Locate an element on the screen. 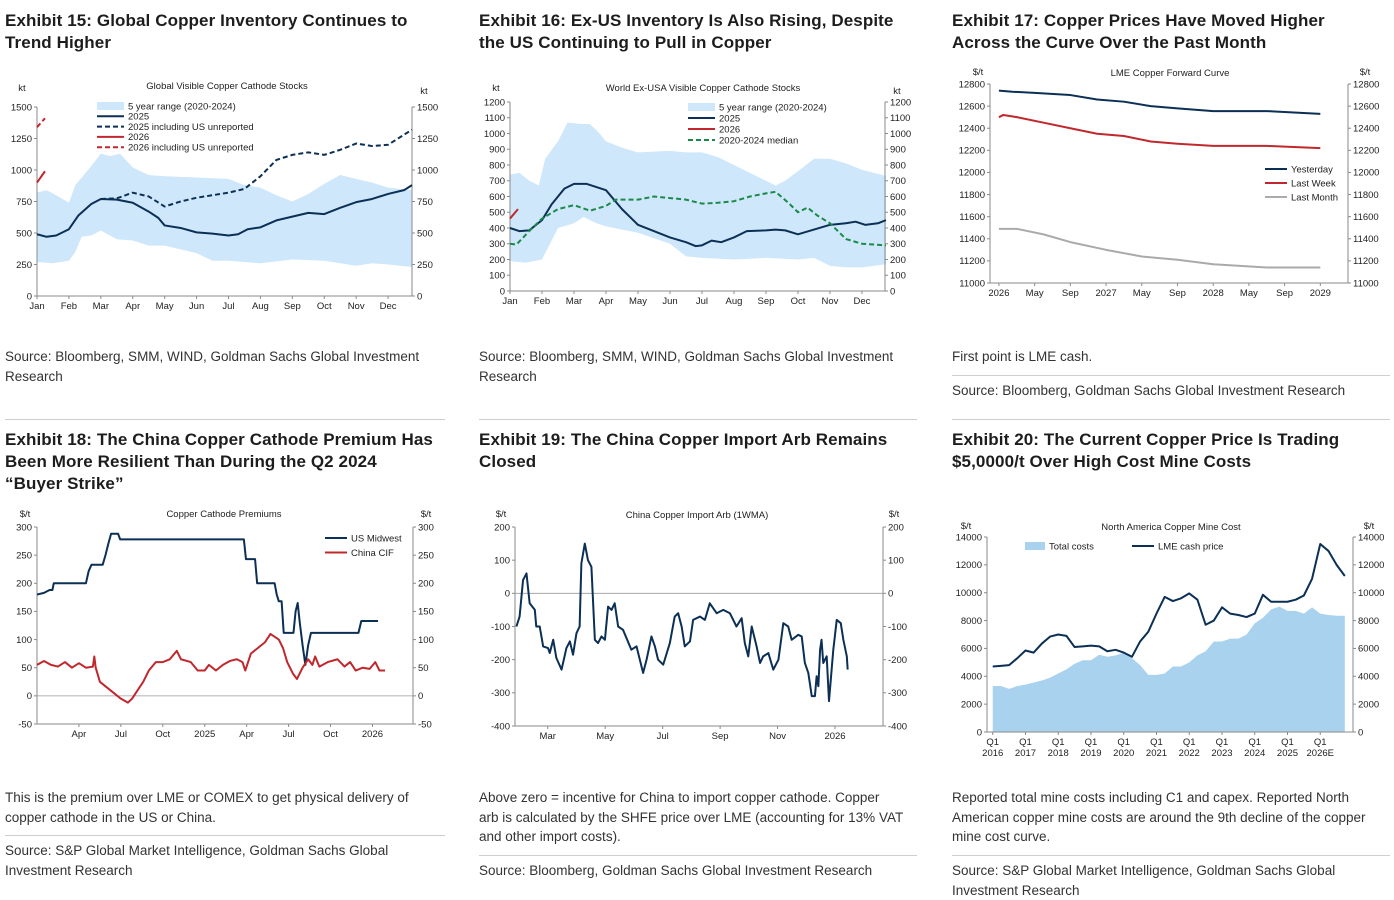  legend-label: LME cash price is located at coordinates (1190, 546).